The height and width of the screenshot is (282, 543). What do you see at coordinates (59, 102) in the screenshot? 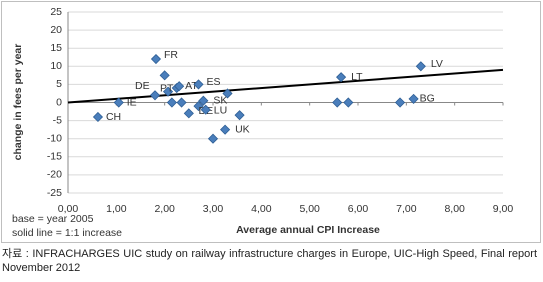
I see `y-tick-label: 0` at bounding box center [59, 102].